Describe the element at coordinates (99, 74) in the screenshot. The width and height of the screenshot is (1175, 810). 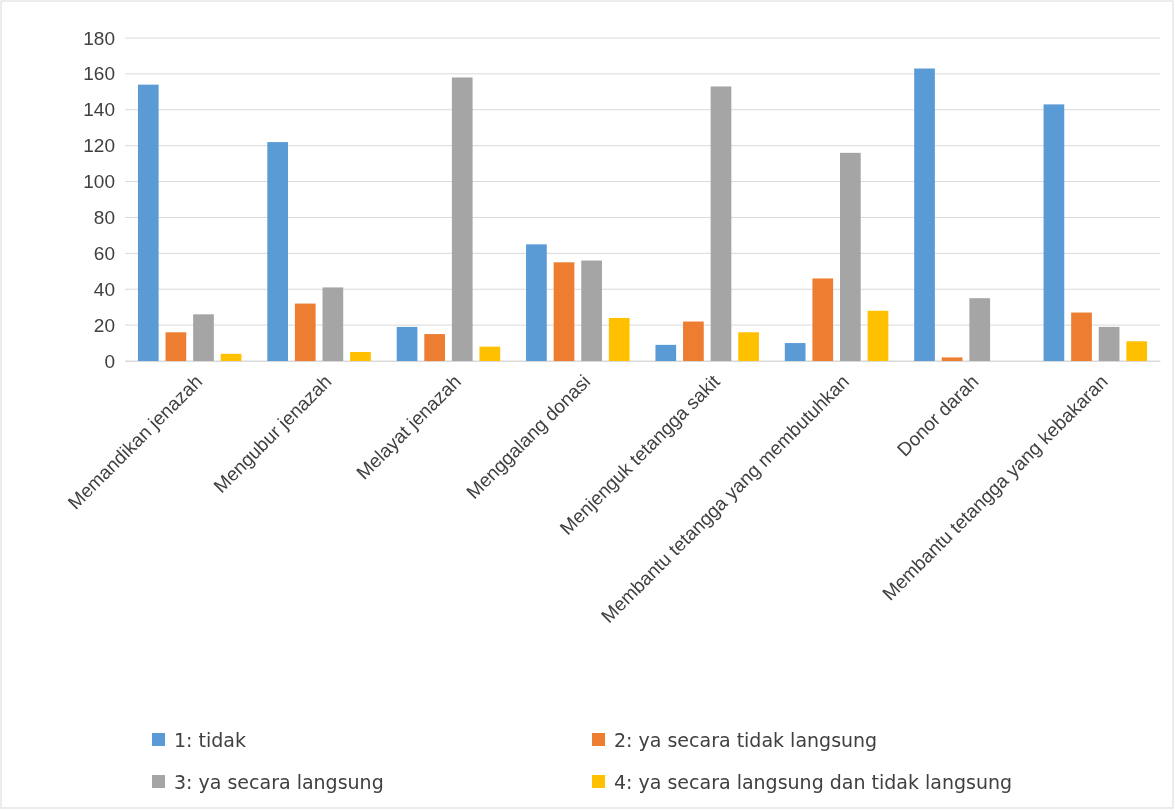
I see `y-tick-label: 160` at that location.